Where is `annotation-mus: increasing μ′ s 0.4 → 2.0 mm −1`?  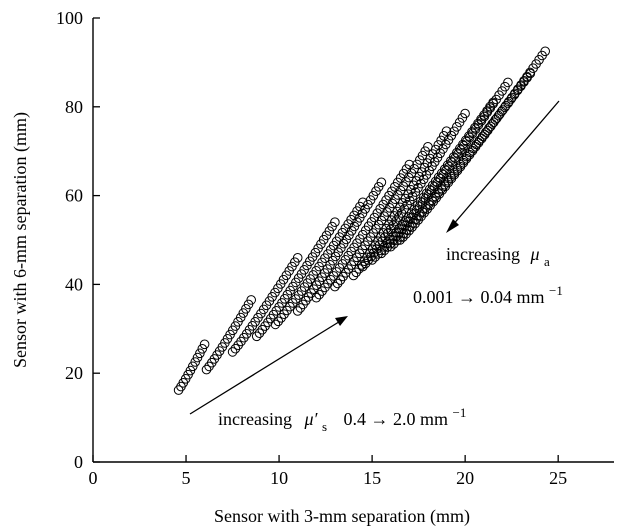
annotation-mus: increasing μ′ s 0.4 → 2.0 mm −1 is located at coordinates (327, 375).